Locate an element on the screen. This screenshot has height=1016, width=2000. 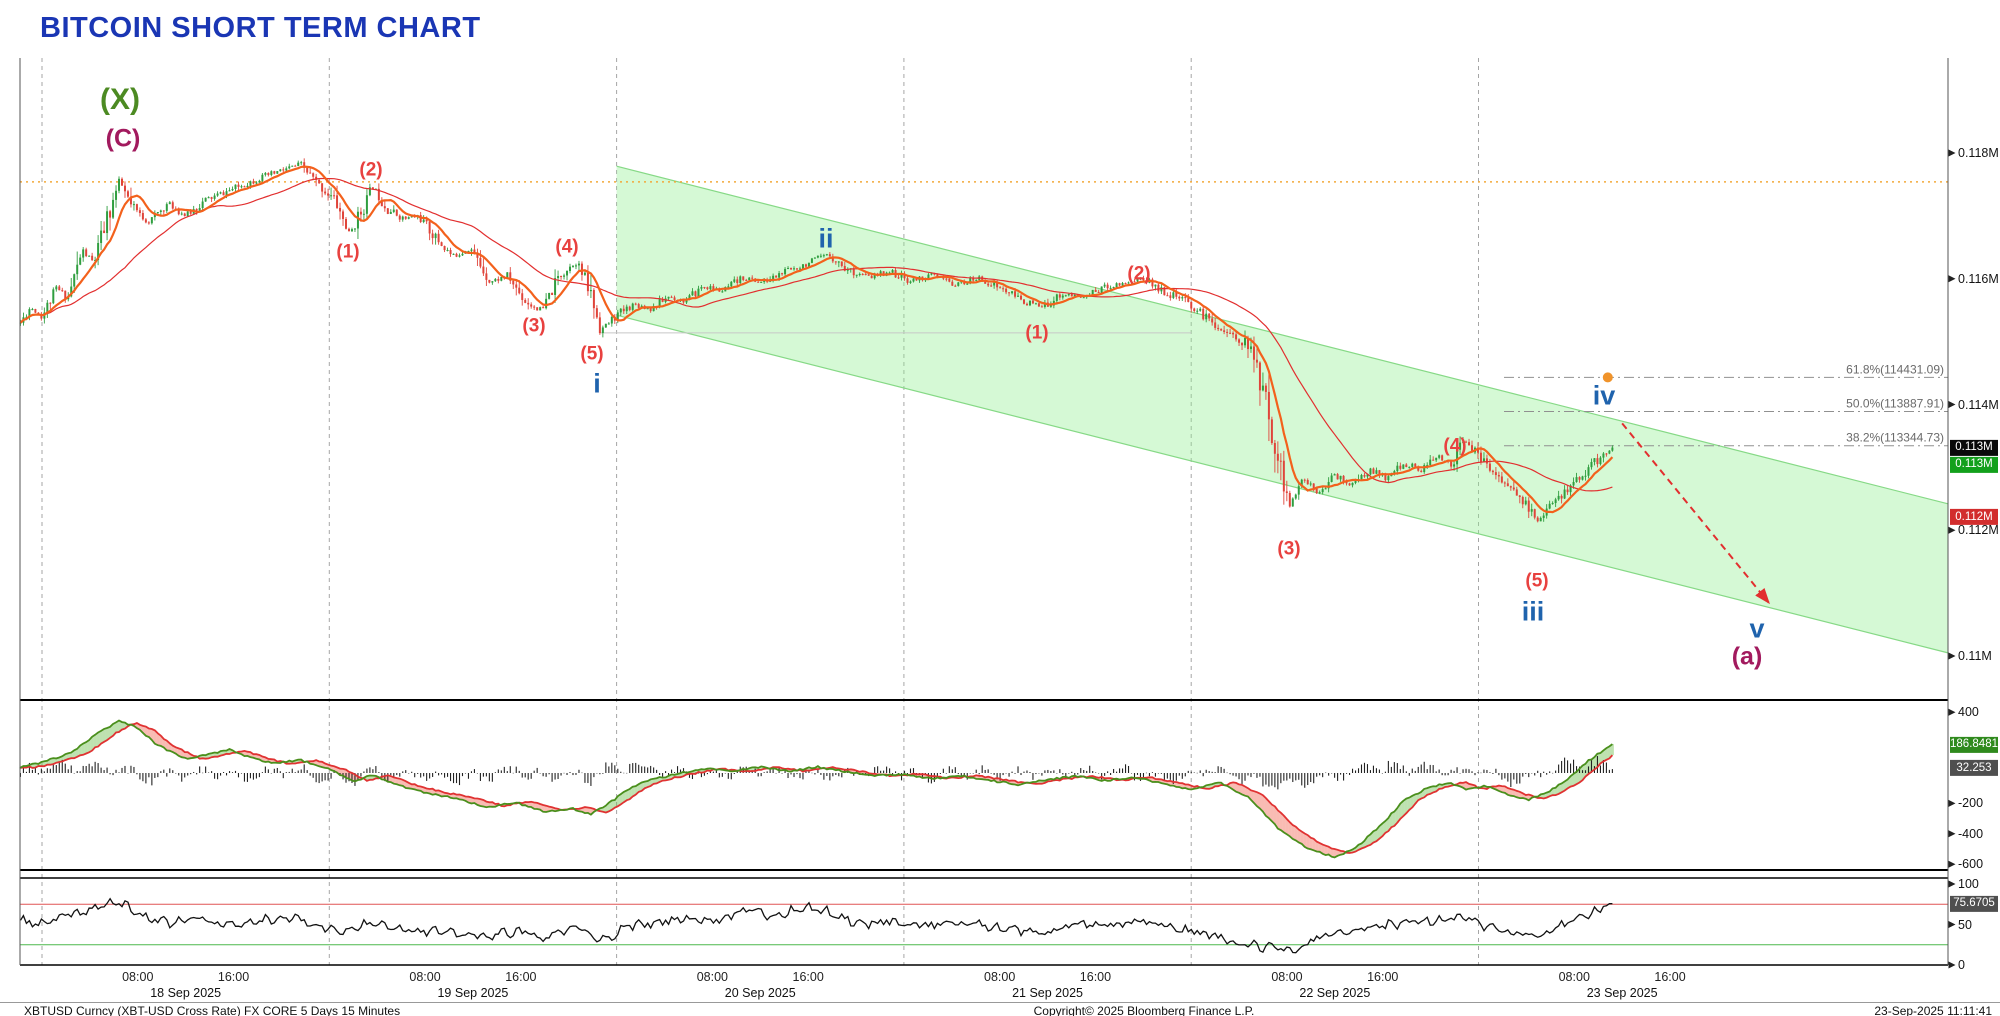
rsi-line is located at coordinates (816, 925).